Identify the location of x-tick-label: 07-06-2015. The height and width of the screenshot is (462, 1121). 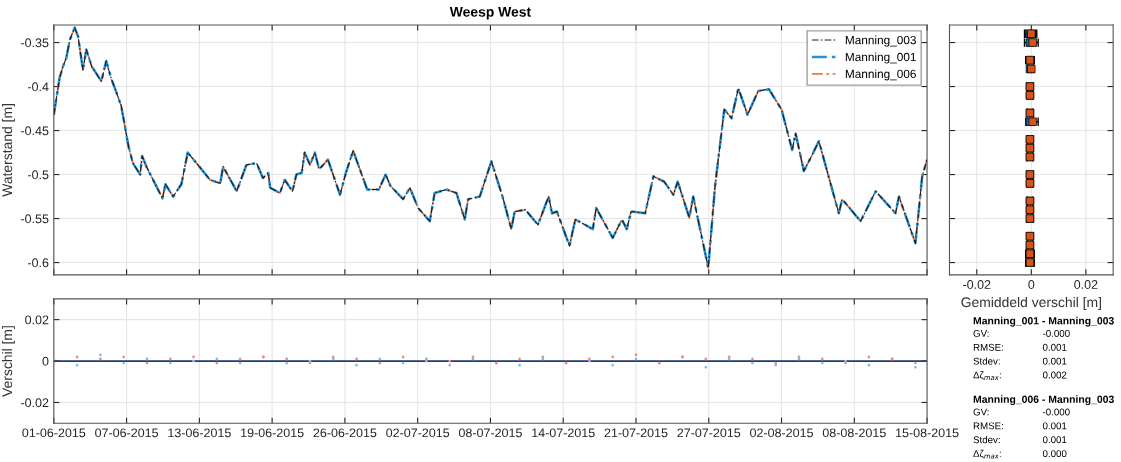
(127, 433).